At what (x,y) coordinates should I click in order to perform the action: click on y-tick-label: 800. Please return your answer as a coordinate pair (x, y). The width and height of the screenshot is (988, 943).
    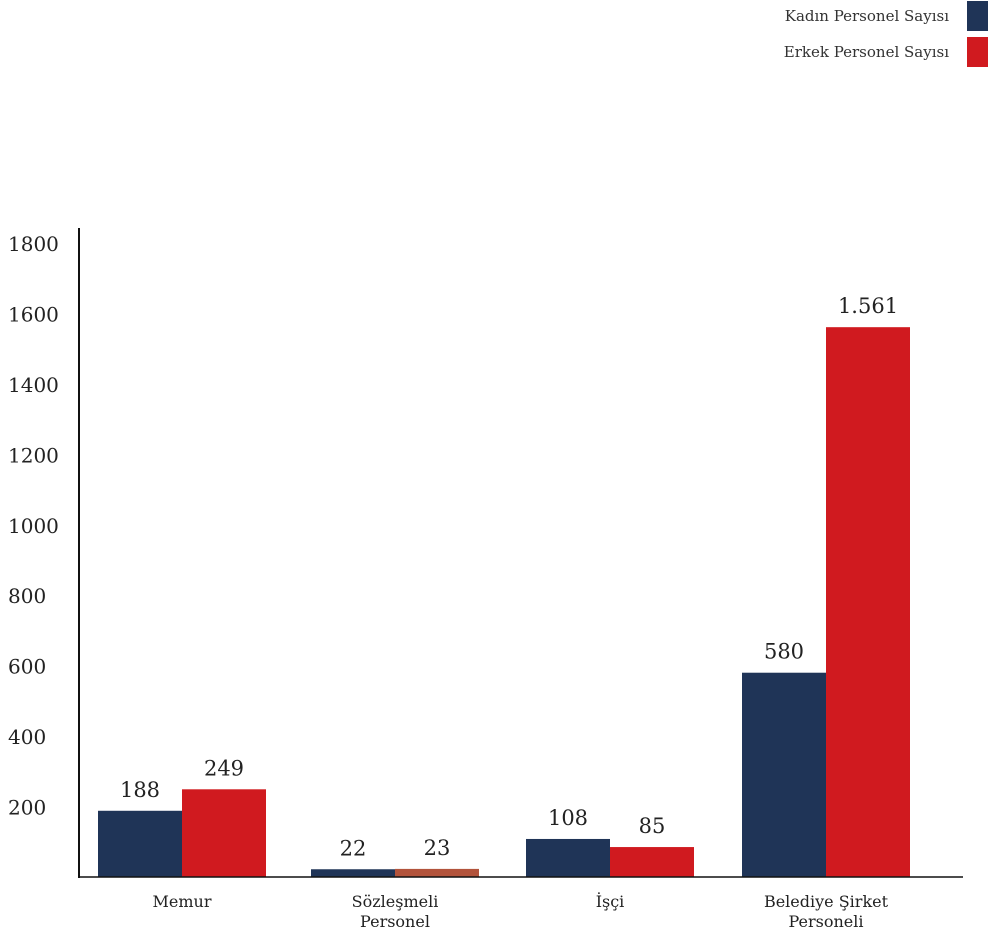
    Looking at the image, I should click on (27, 596).